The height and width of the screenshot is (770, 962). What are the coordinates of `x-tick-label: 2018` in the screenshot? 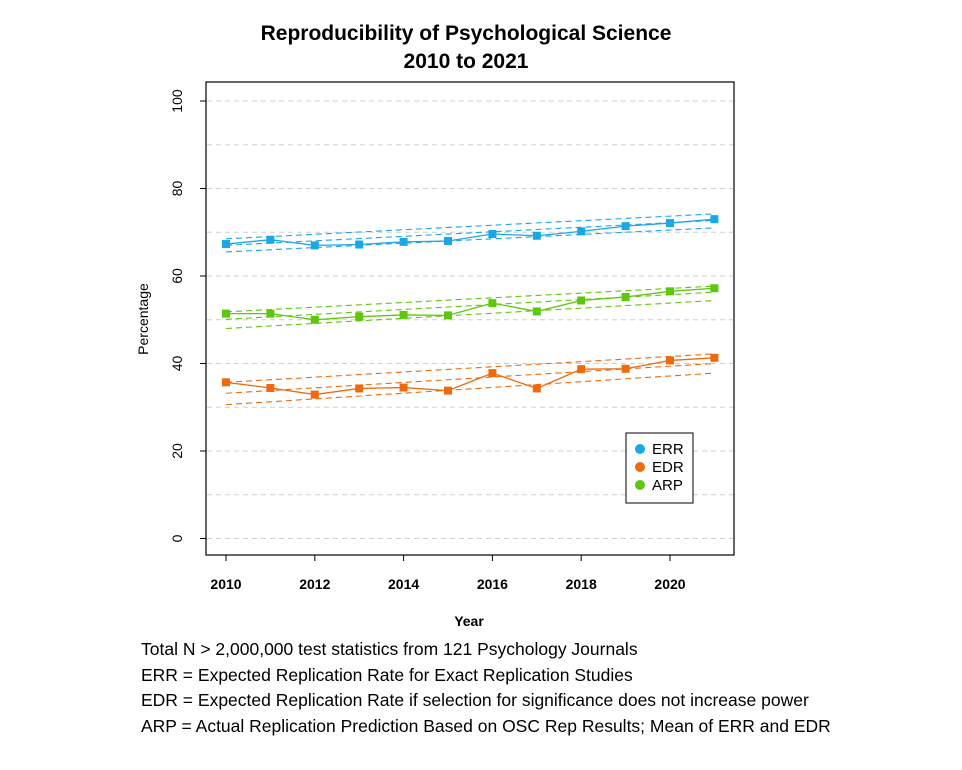 It's located at (581, 584).